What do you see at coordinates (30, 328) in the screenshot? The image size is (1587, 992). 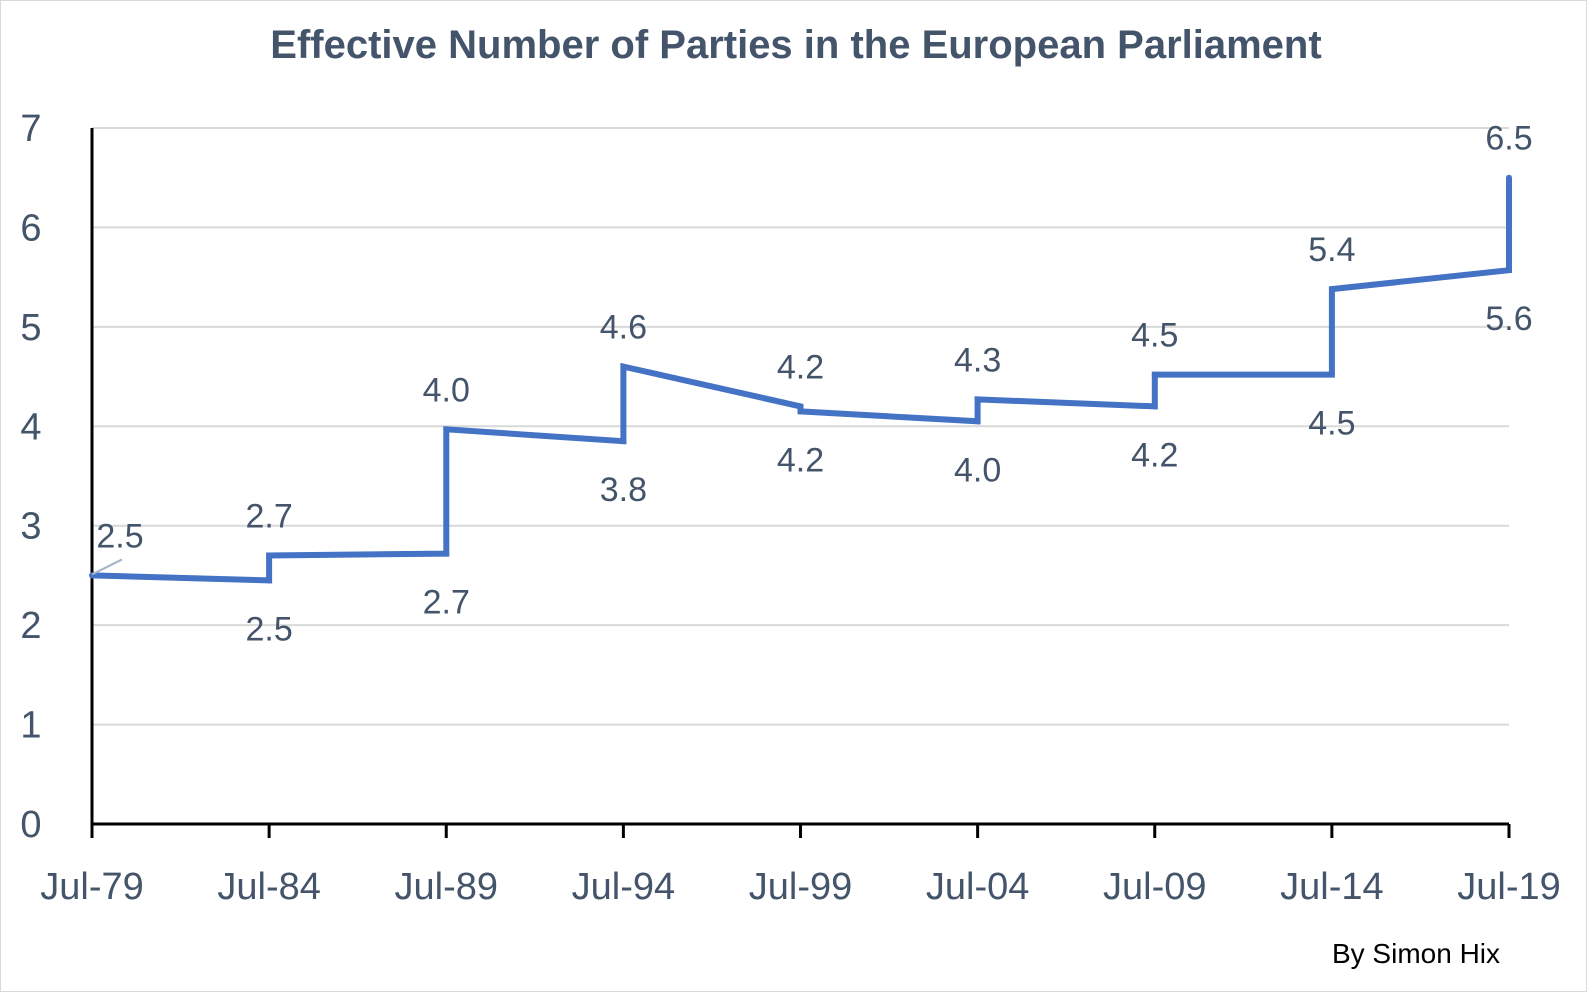 I see `y-tick-label: 5` at bounding box center [30, 328].